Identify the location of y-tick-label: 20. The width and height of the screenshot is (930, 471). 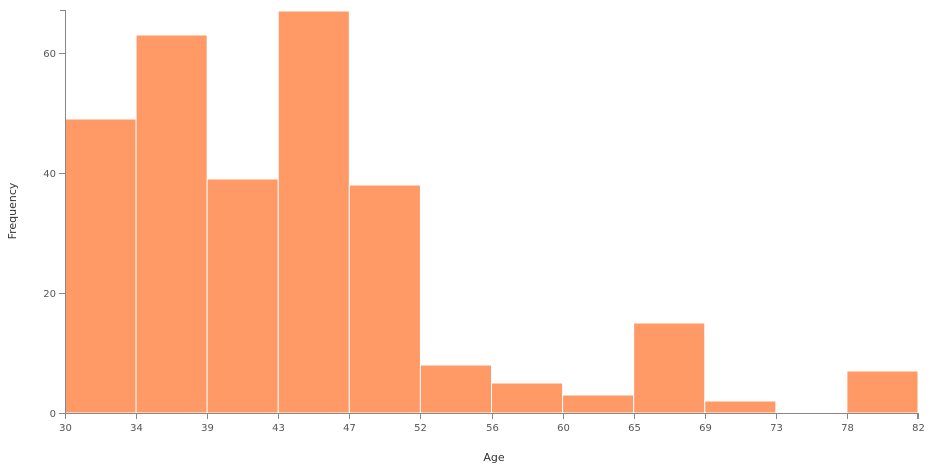
(49, 294).